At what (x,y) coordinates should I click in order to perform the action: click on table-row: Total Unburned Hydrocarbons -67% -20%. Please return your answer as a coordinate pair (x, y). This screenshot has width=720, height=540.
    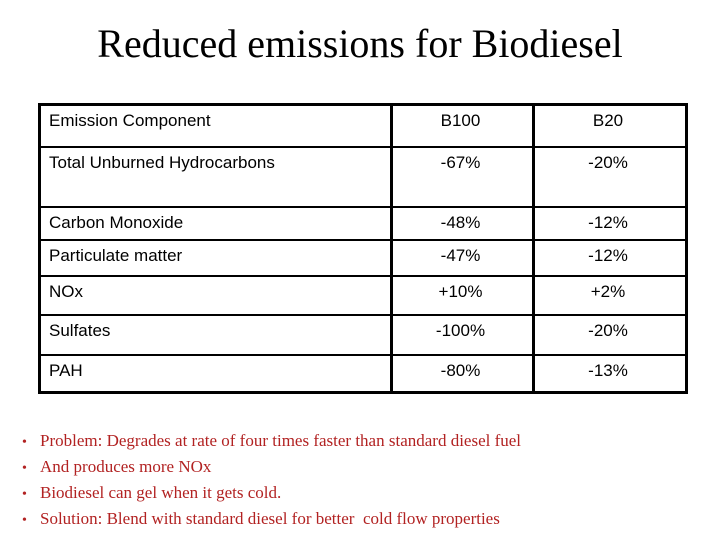
    Looking at the image, I should click on (363, 176).